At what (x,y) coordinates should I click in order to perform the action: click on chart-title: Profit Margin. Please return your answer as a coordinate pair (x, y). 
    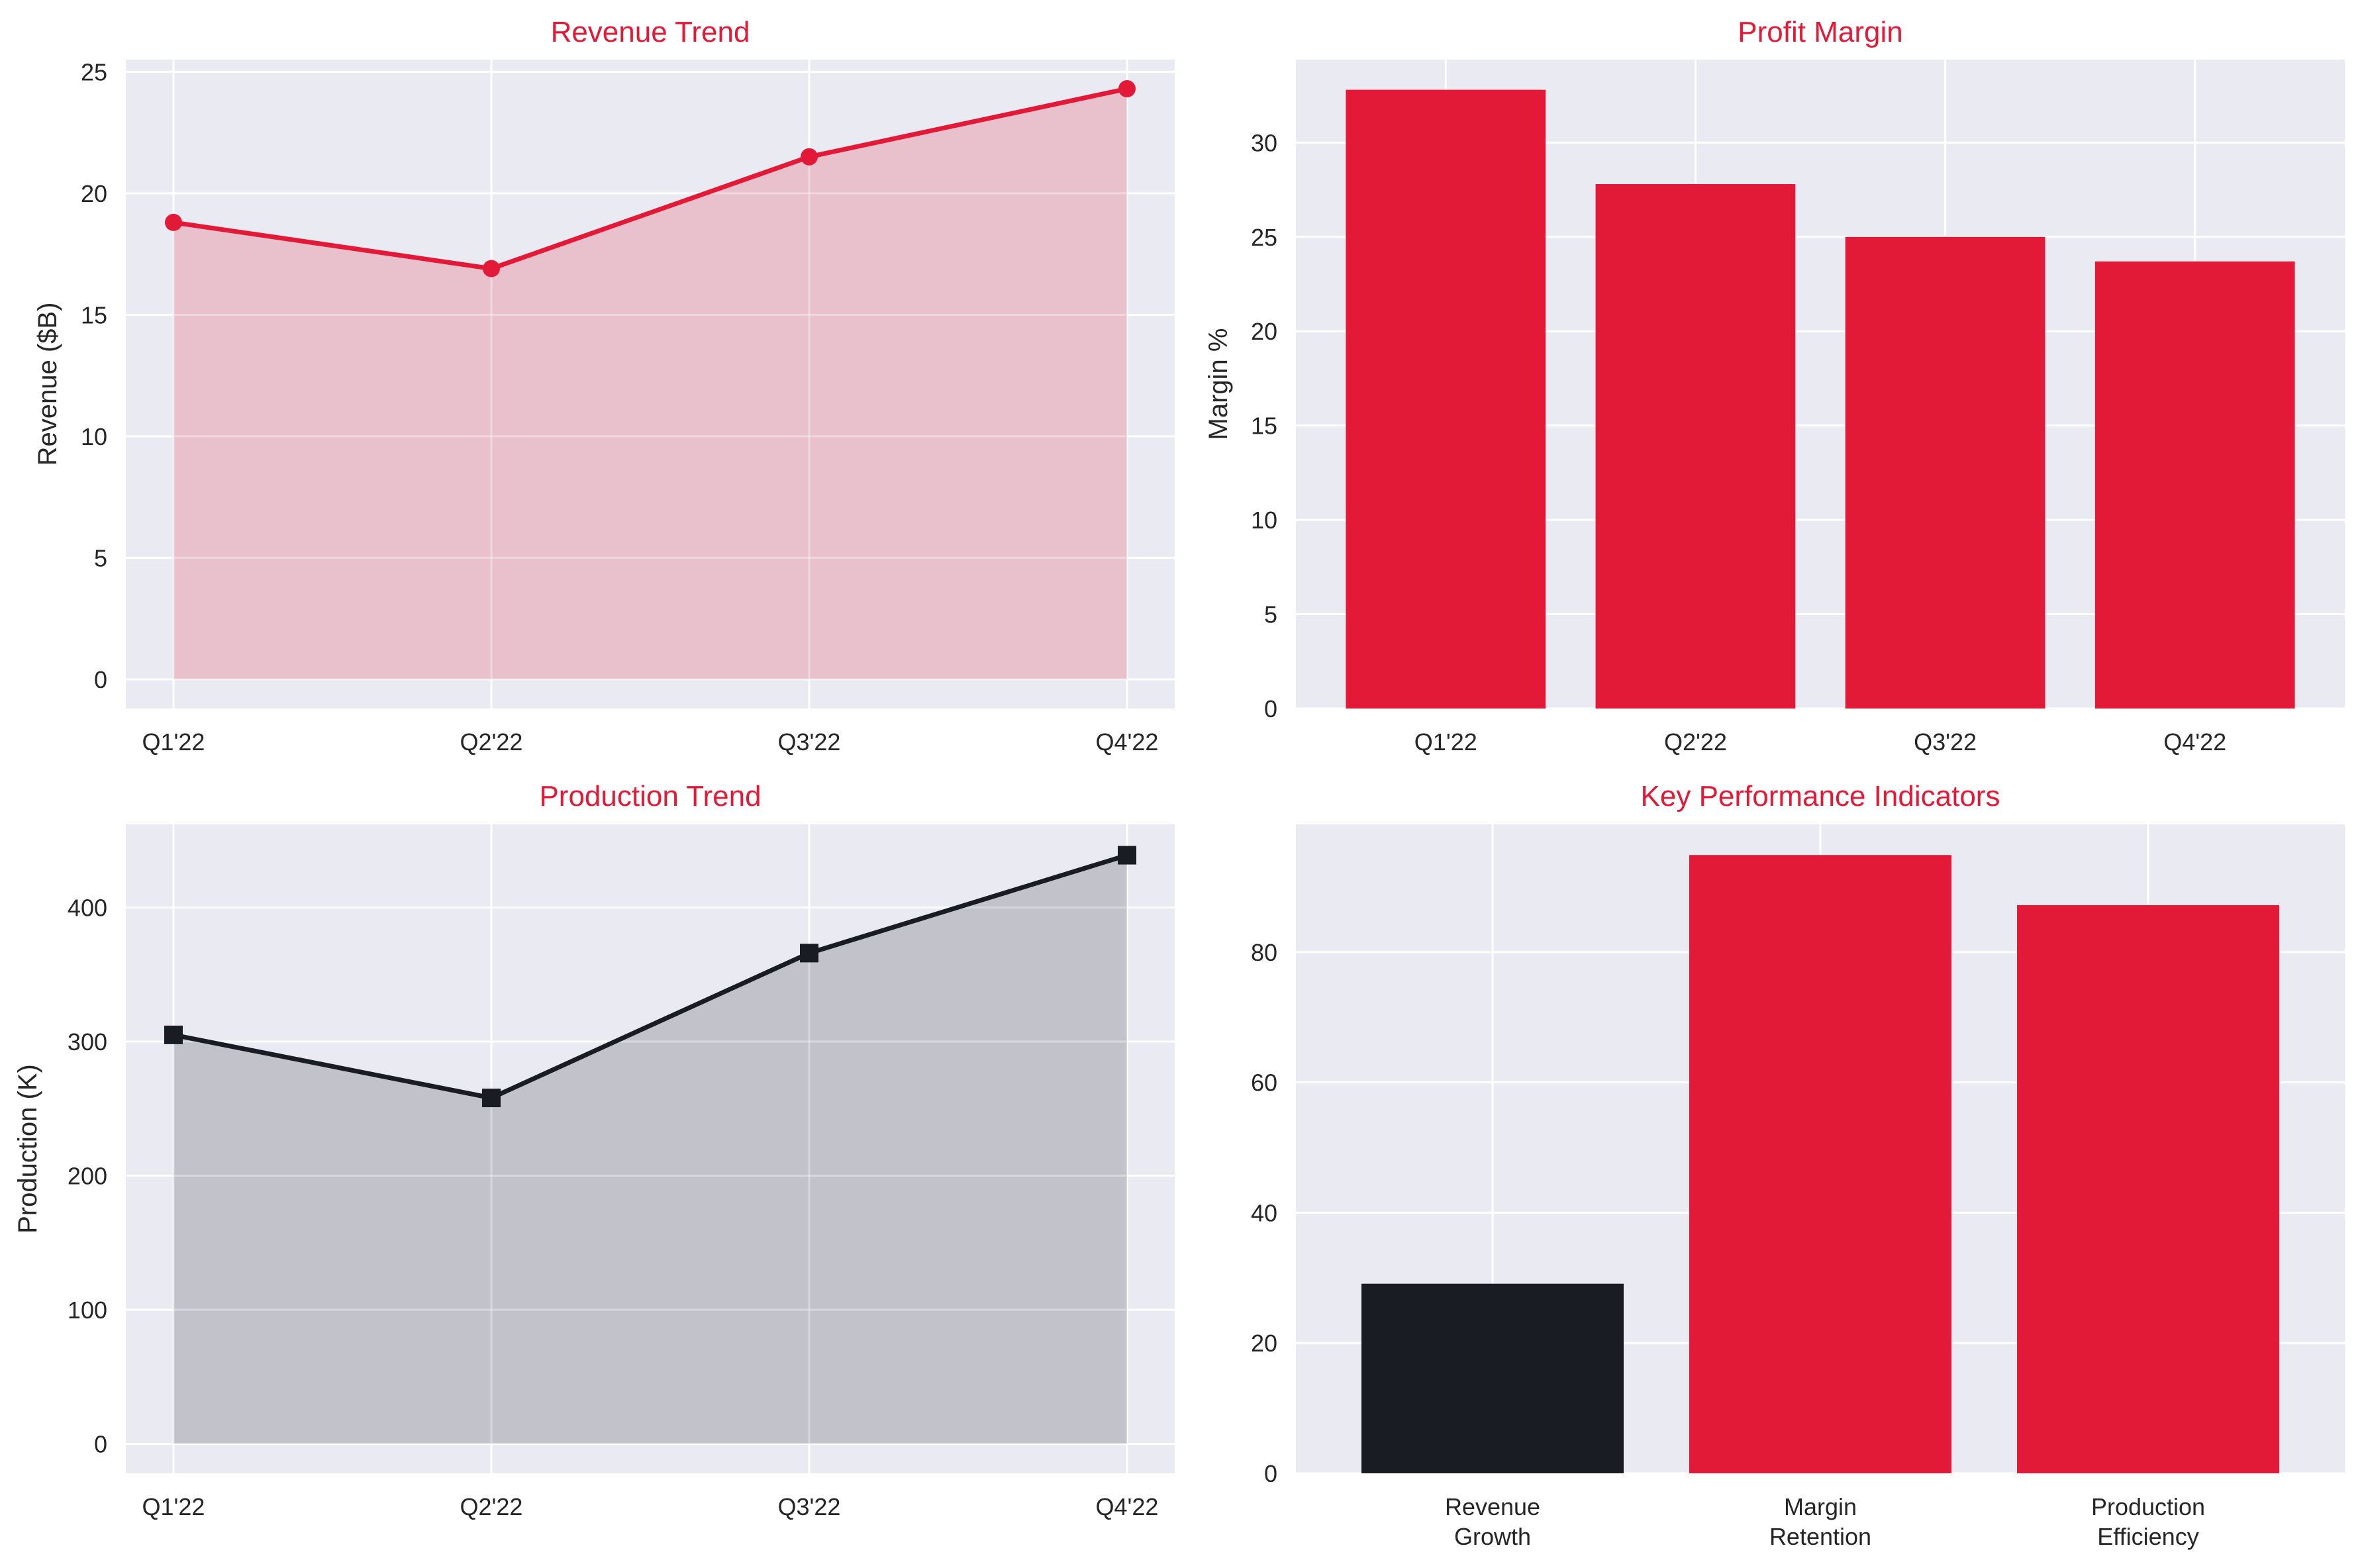
    Looking at the image, I should click on (1820, 32).